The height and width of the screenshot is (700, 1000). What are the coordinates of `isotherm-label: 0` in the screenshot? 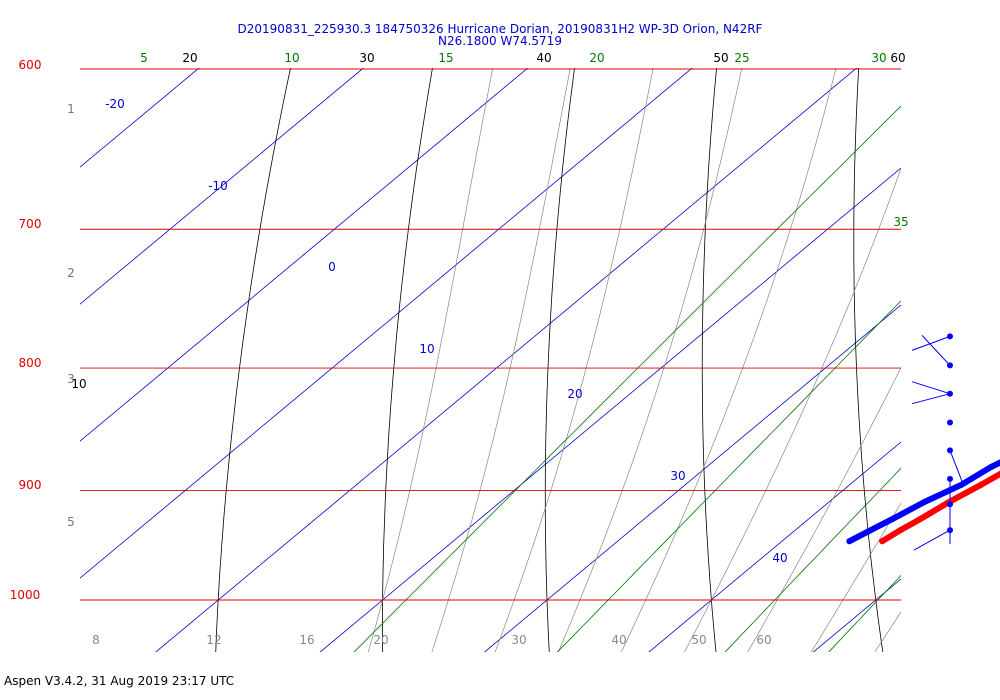 It's located at (332, 267).